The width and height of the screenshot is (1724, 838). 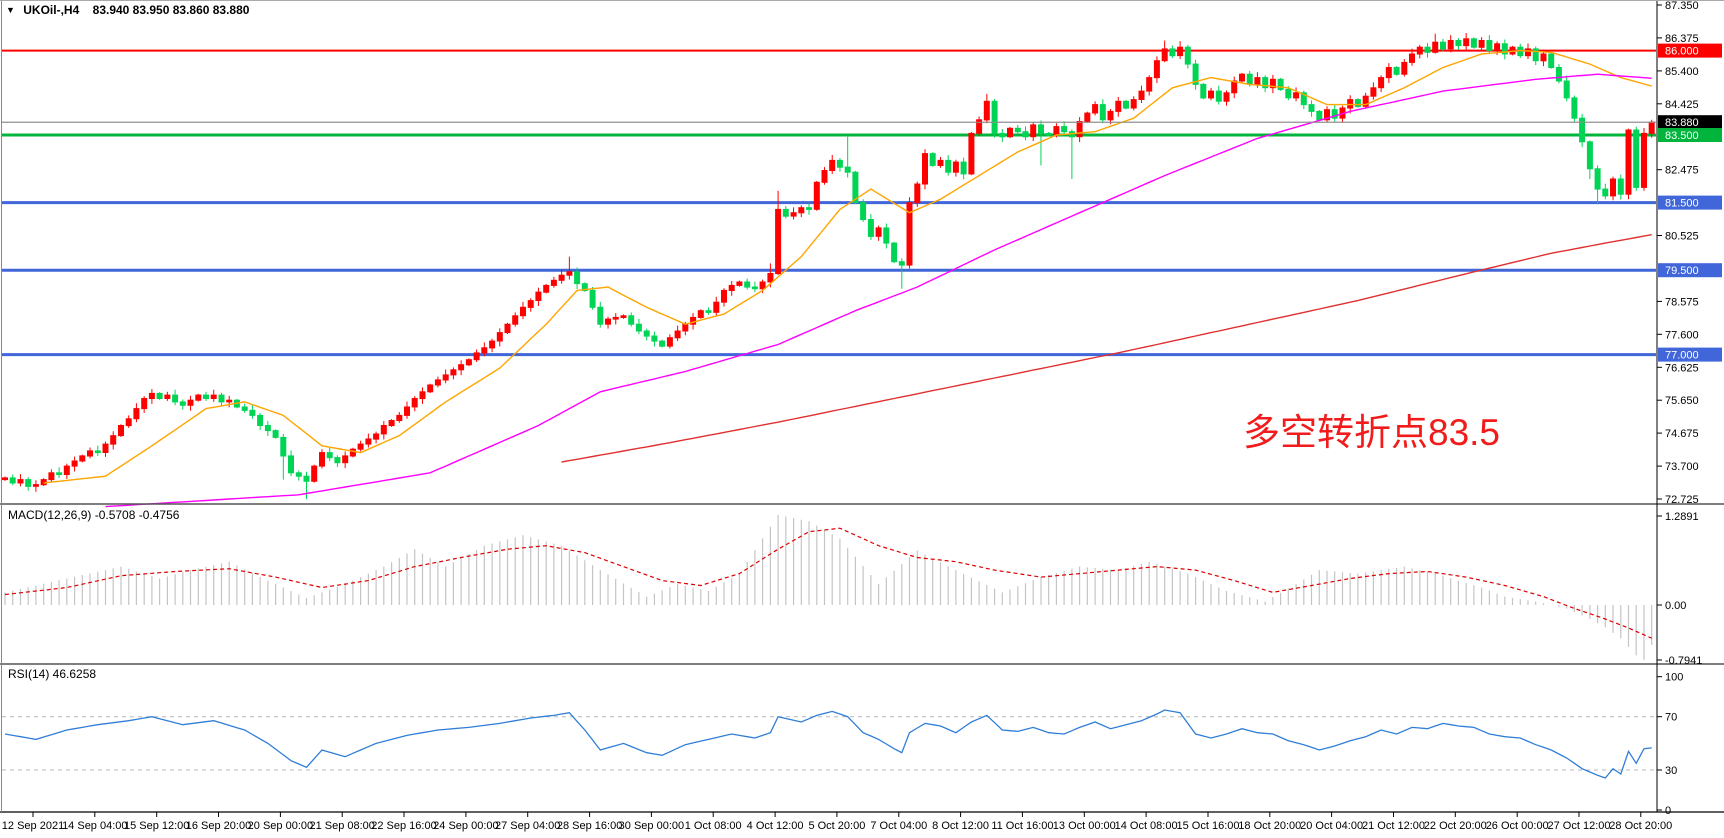 I want to click on axis-tick-label: 87.350, so click(x=1682, y=6).